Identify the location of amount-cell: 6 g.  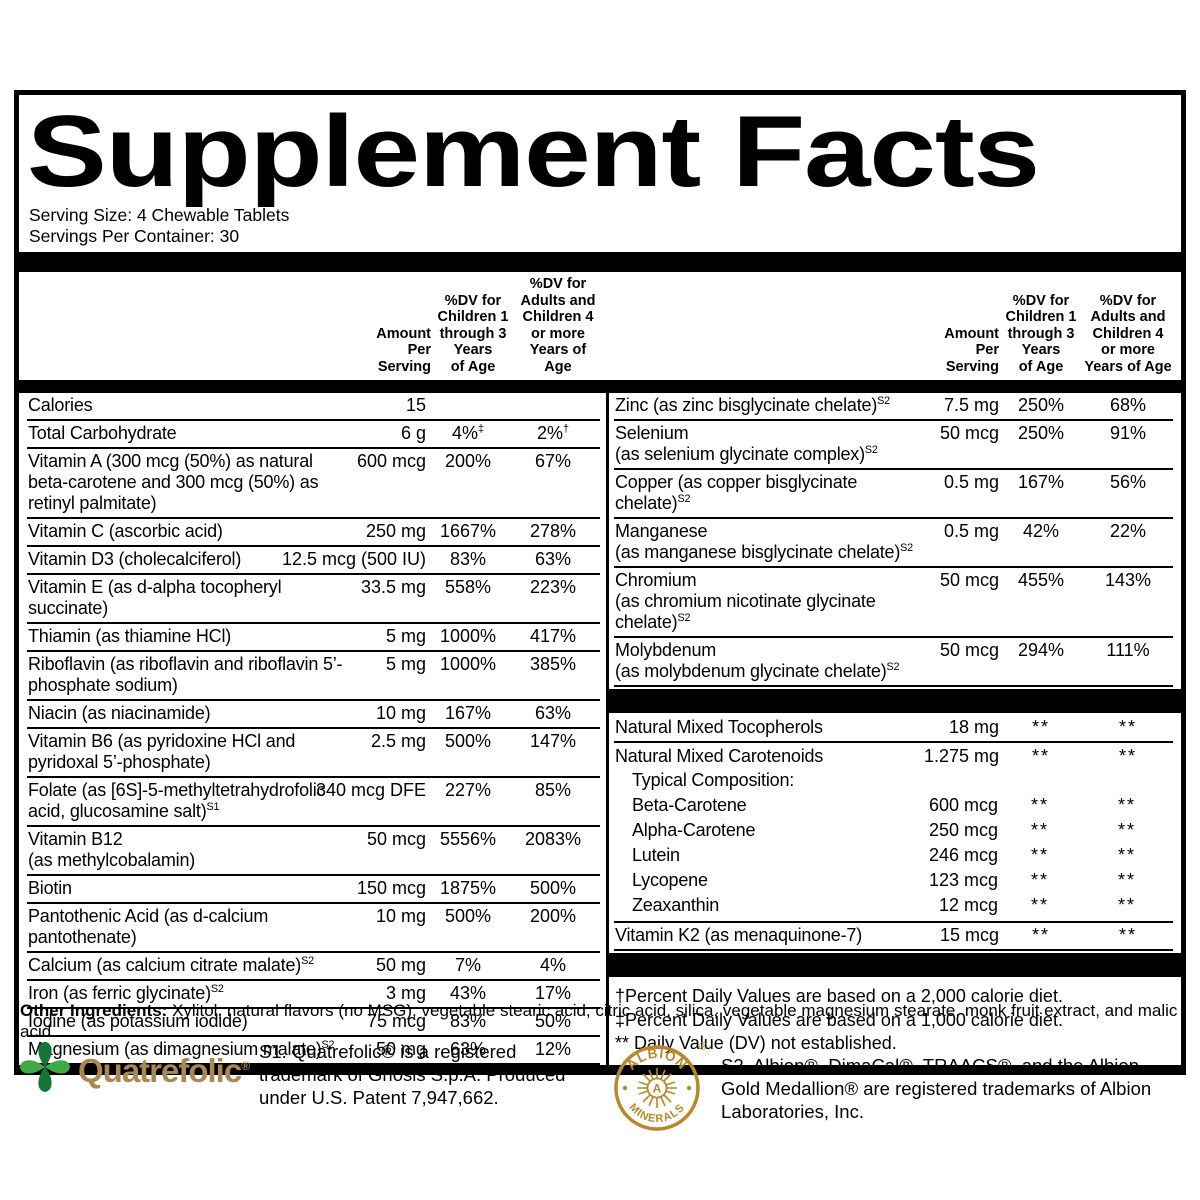
(413, 433).